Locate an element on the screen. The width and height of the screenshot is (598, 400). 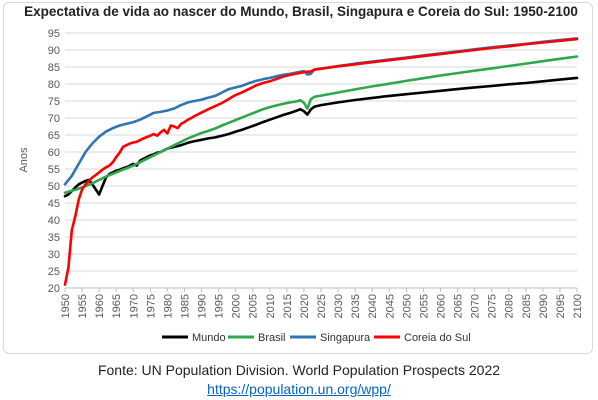
y-tick-label: 45 is located at coordinates (54, 204).